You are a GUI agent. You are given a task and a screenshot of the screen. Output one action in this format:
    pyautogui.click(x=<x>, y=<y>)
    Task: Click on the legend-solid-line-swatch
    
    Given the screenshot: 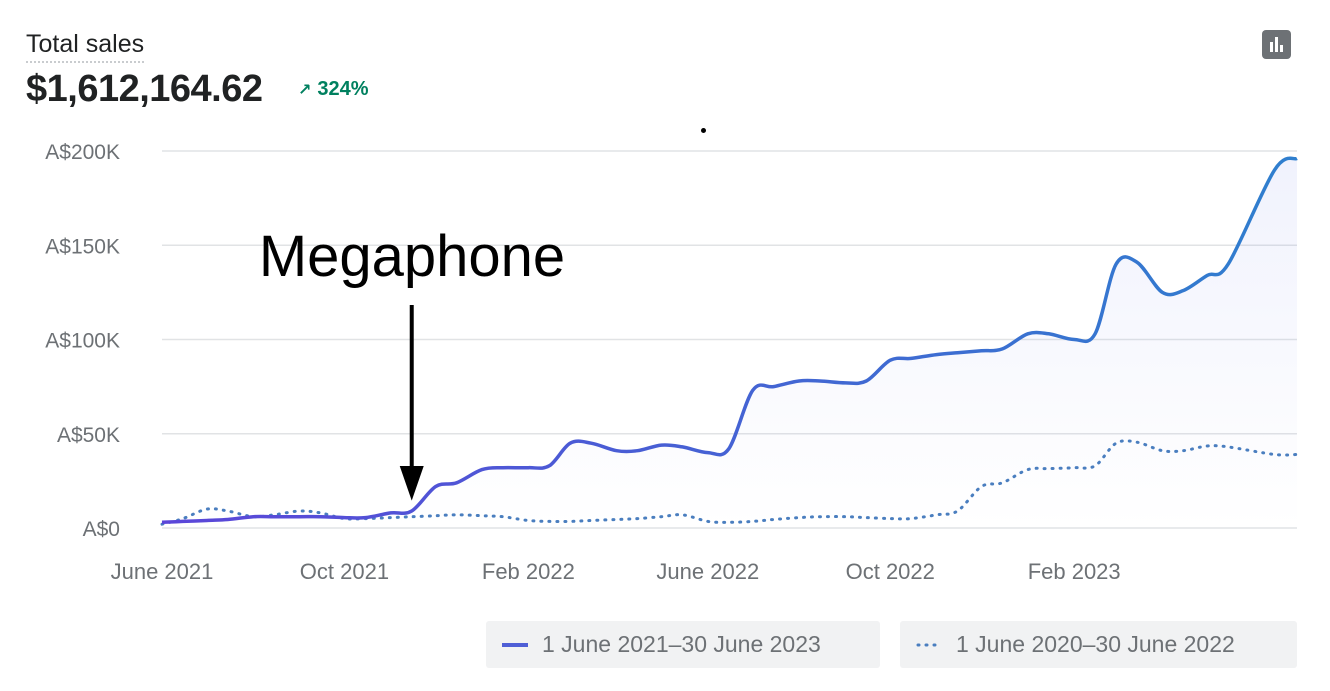 What is the action you would take?
    pyautogui.click(x=515, y=644)
    